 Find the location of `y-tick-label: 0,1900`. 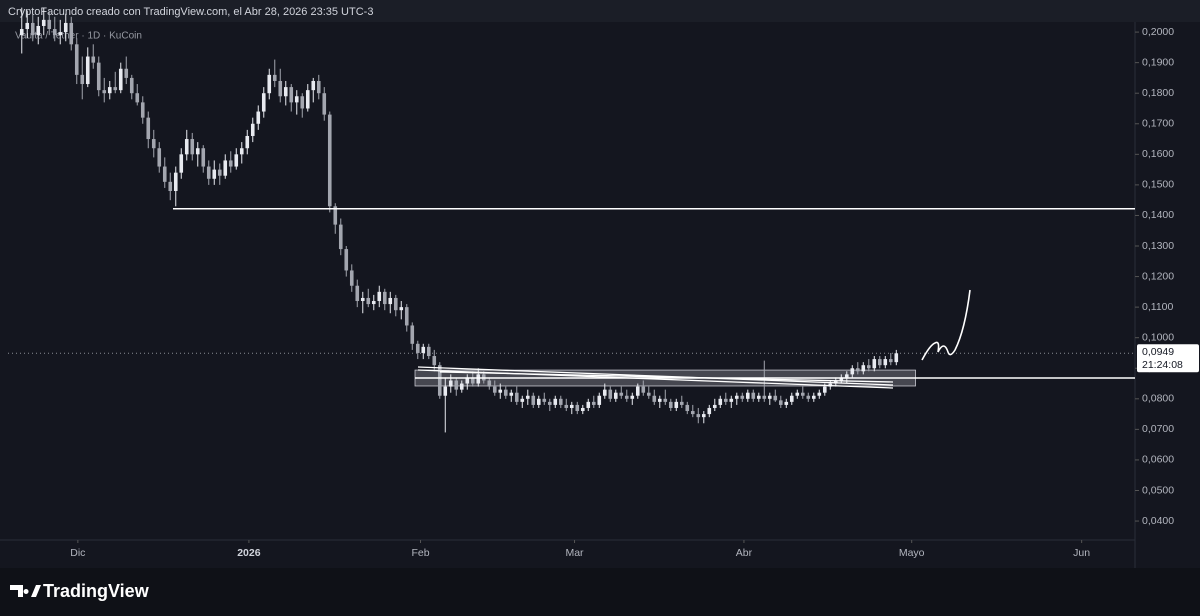

y-tick-label: 0,1900 is located at coordinates (1158, 62).